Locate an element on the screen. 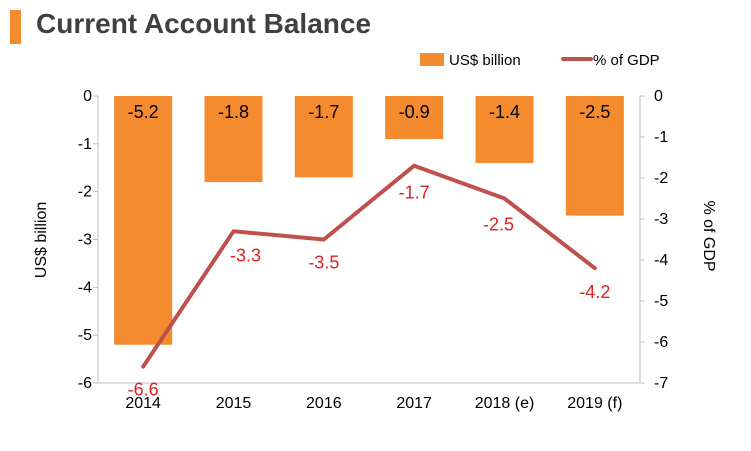 The height and width of the screenshot is (451, 751). left-tick-label: -2 is located at coordinates (85, 192).